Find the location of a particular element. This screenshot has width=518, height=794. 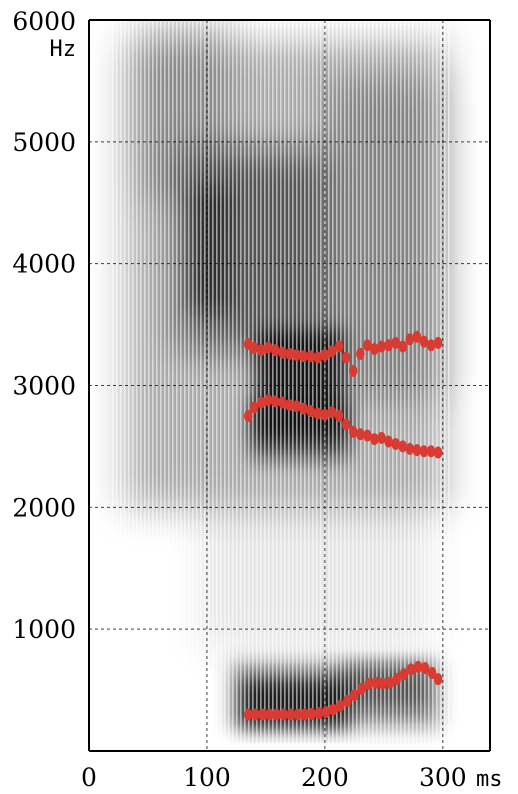

y-tick-label: 2000 is located at coordinates (44, 507).